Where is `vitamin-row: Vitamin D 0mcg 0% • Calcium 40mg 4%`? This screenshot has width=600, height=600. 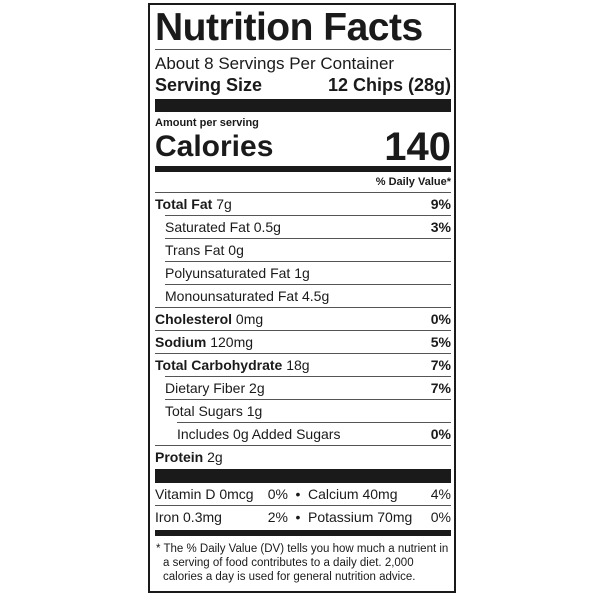
vitamin-row: Vitamin D 0mcg 0% • Calcium 40mg 4% is located at coordinates (303, 494).